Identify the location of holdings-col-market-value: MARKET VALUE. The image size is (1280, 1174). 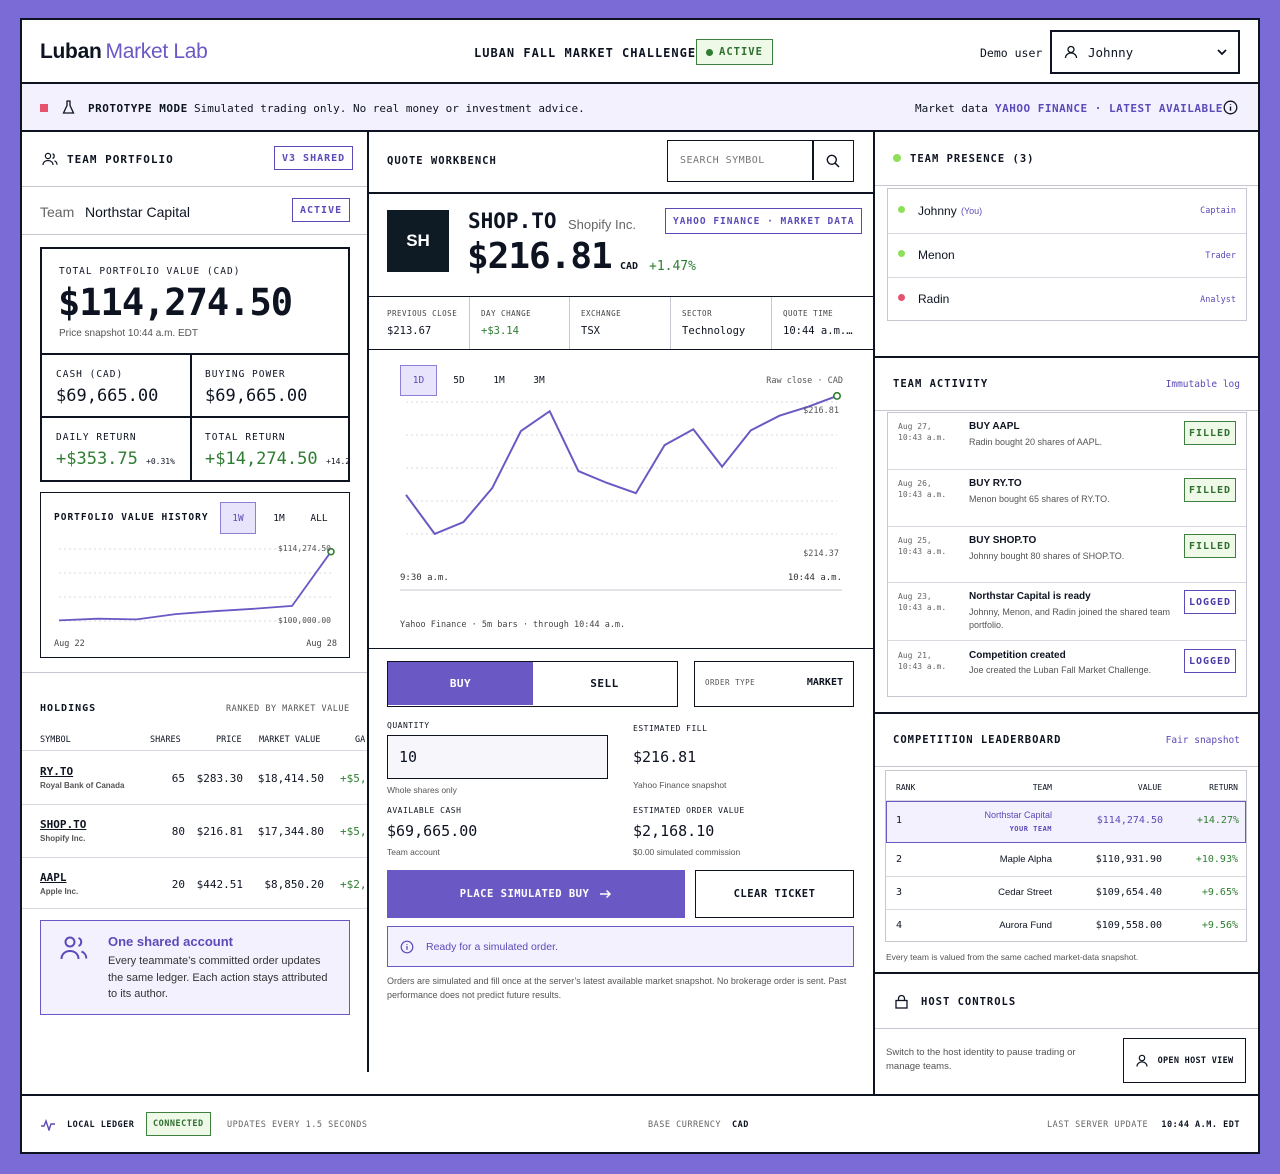
(290, 740).